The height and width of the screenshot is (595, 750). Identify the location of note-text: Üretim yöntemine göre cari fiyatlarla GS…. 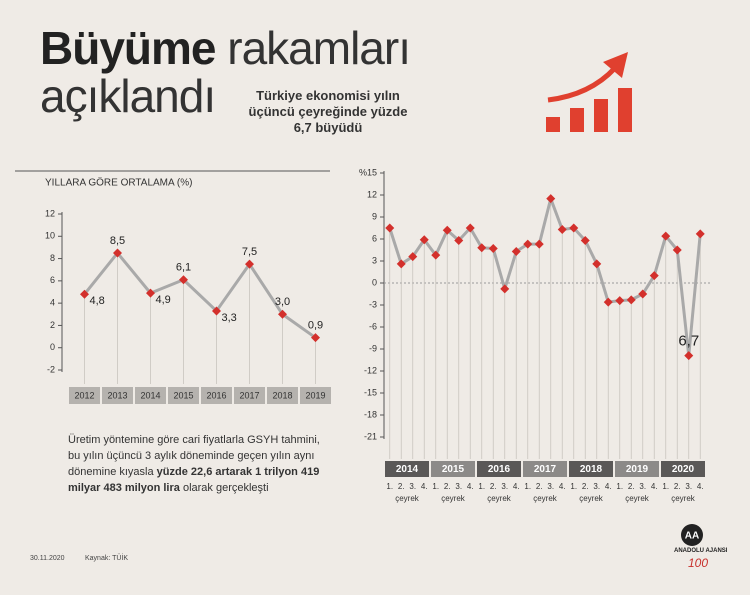
(194, 456).